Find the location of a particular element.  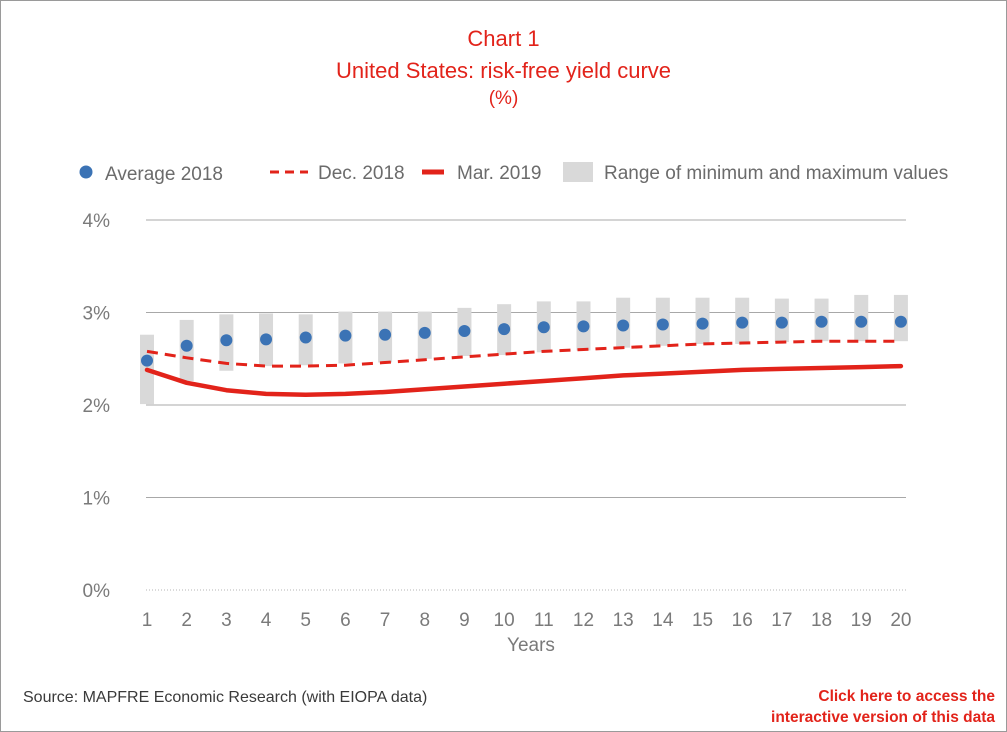

mar-2019-line is located at coordinates (524, 380).